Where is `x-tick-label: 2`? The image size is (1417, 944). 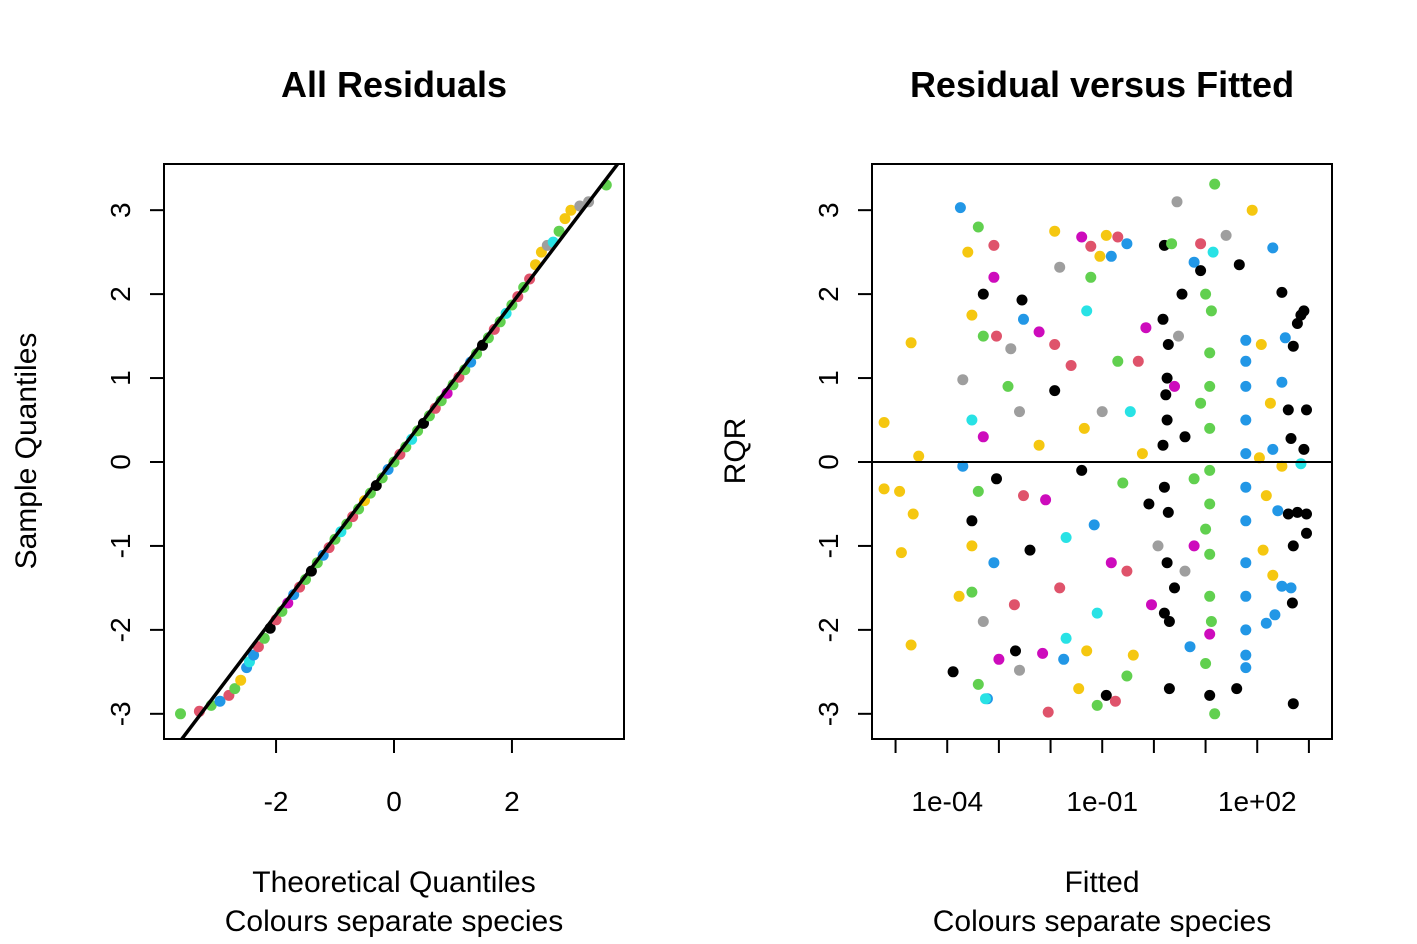 x-tick-label: 2 is located at coordinates (512, 801).